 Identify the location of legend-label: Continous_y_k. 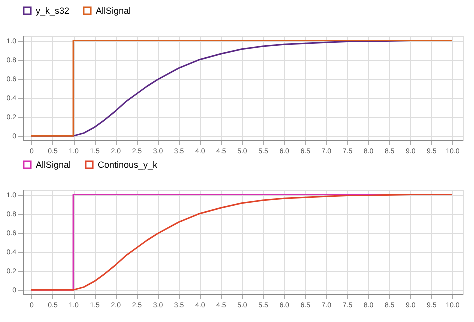
(128, 165).